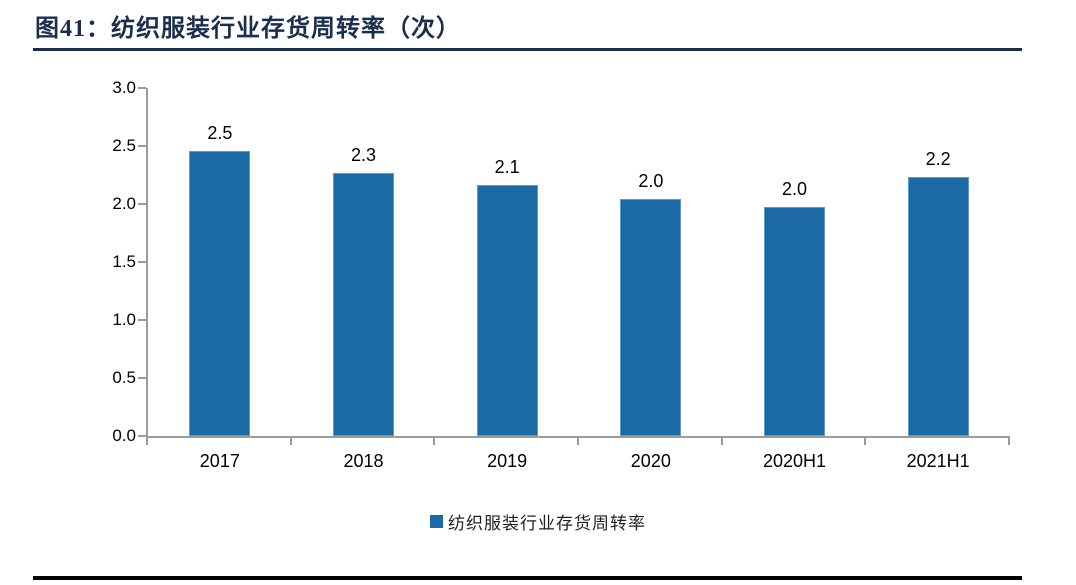  Describe the element at coordinates (938, 461) in the screenshot. I see `x-tick-label: 2021H1` at that location.